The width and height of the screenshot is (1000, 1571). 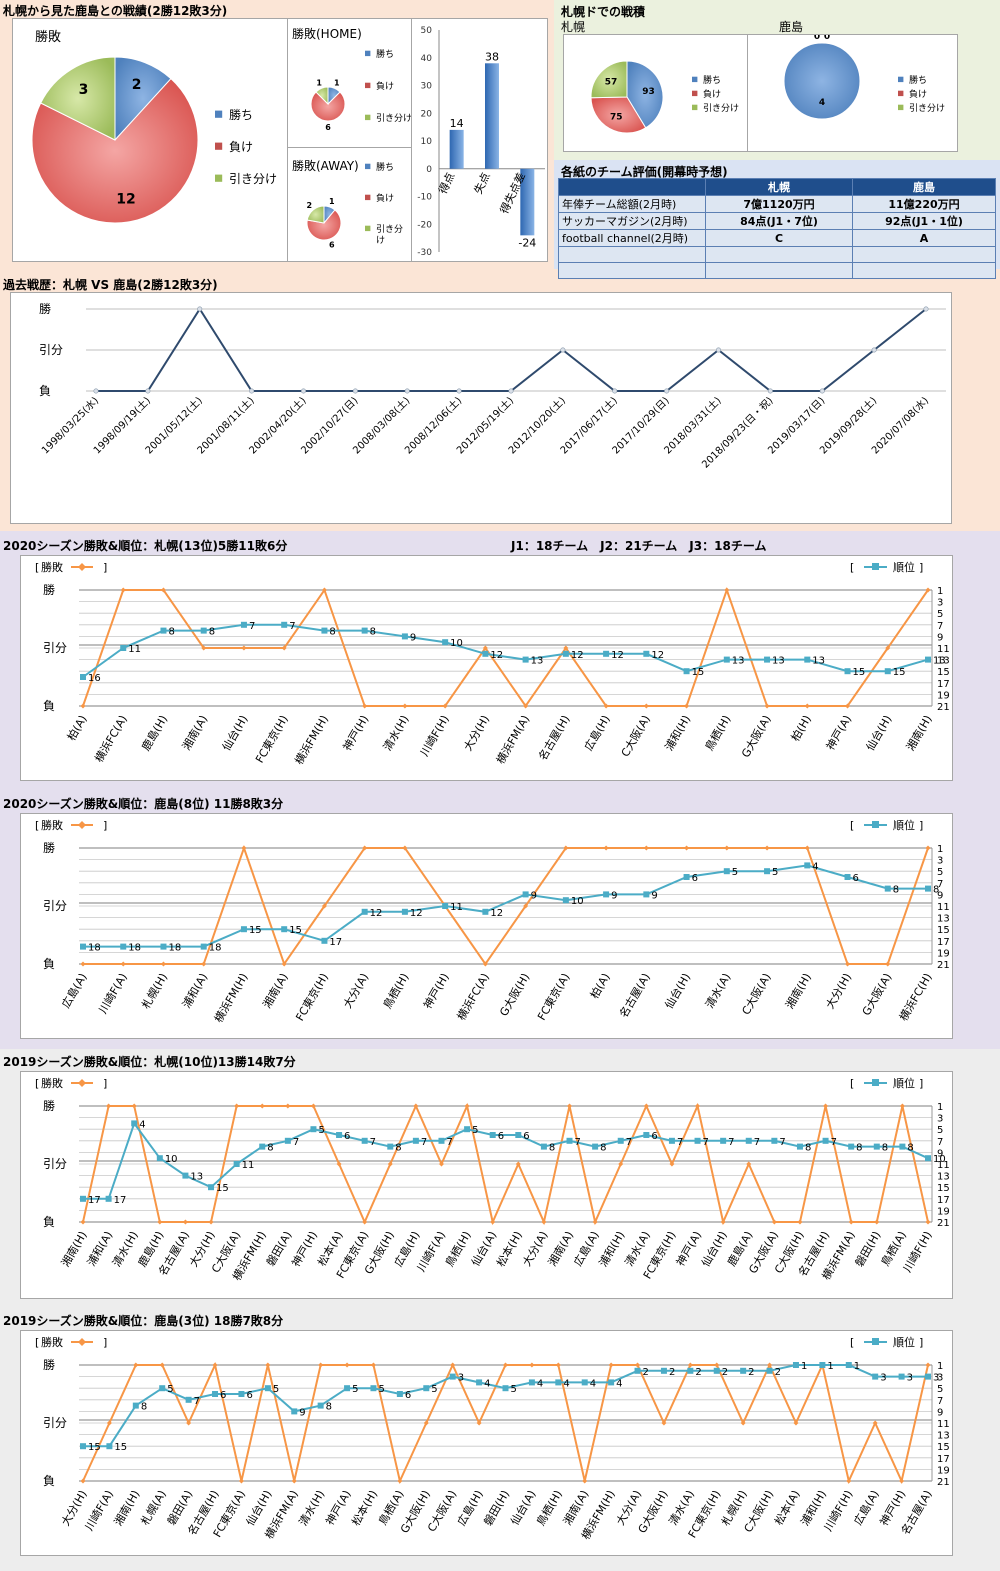 I want to click on pie-data-label: 12, so click(x=125, y=200).